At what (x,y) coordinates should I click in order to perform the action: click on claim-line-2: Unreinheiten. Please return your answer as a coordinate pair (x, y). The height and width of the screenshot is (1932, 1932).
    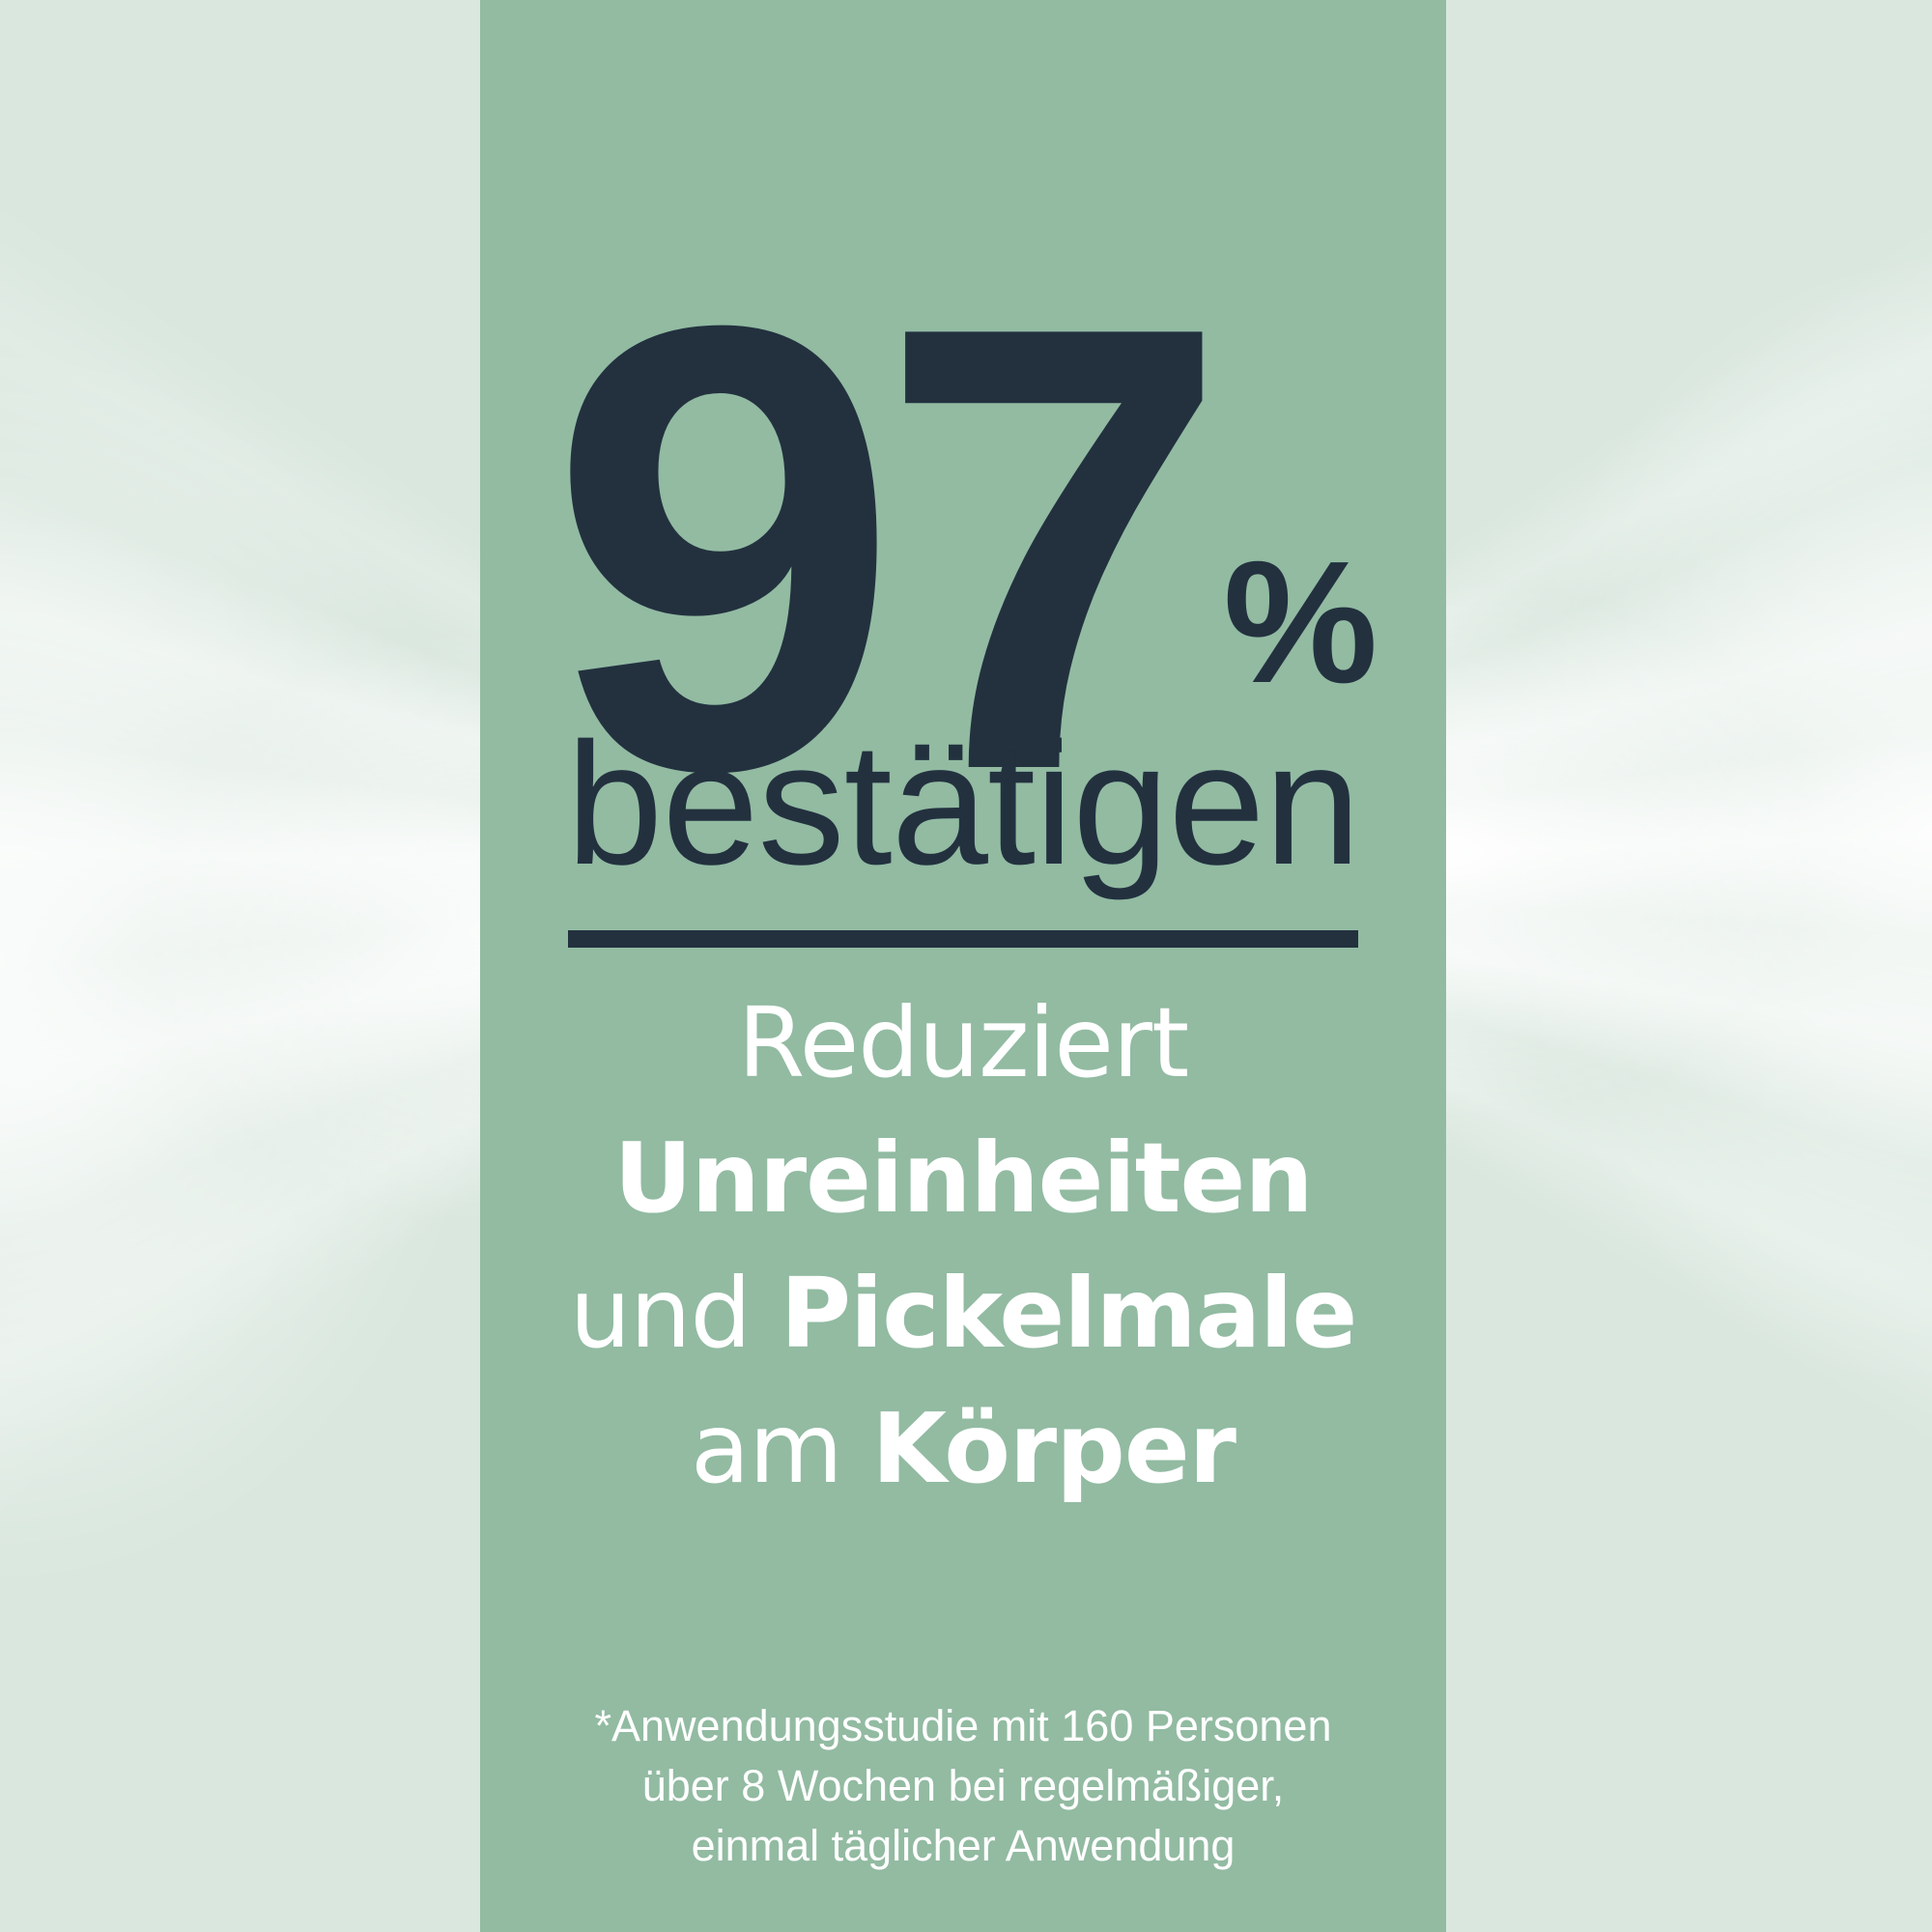
    Looking at the image, I should click on (963, 1178).